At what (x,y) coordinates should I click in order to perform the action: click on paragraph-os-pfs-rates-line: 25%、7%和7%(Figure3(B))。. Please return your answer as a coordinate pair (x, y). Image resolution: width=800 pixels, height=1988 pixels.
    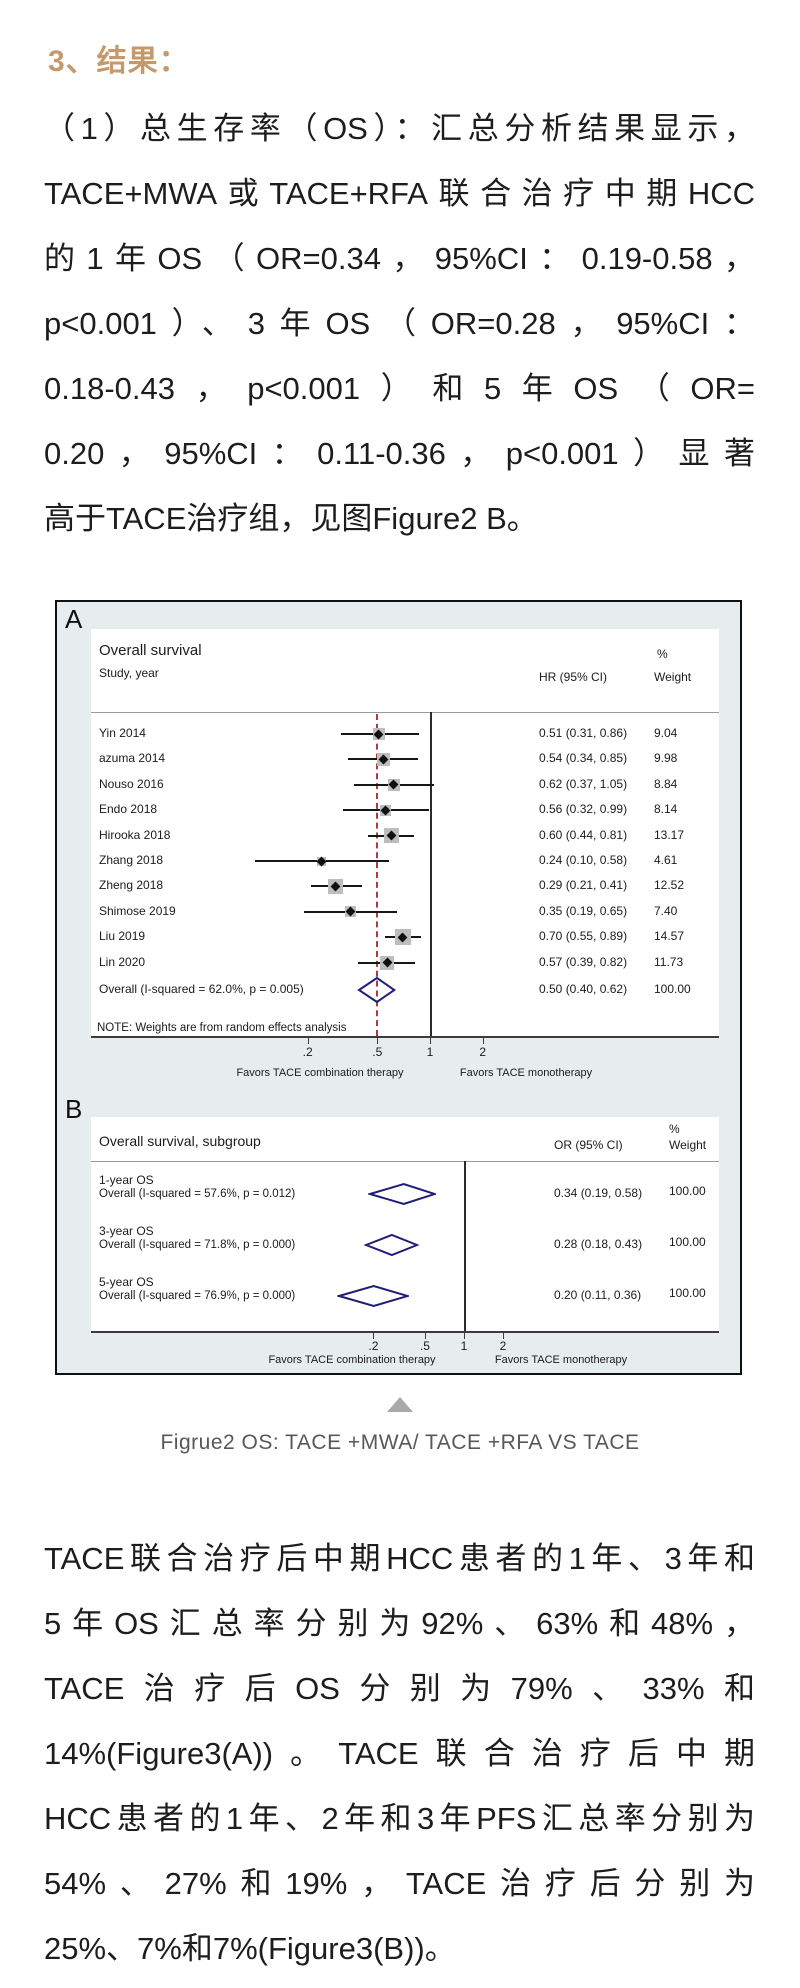
    Looking at the image, I should click on (250, 1948).